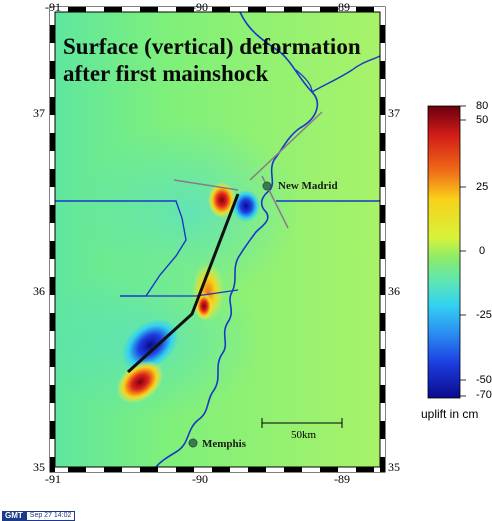 This screenshot has width=492, height=521. I want to click on uplift-lobe-north, so click(222, 200).